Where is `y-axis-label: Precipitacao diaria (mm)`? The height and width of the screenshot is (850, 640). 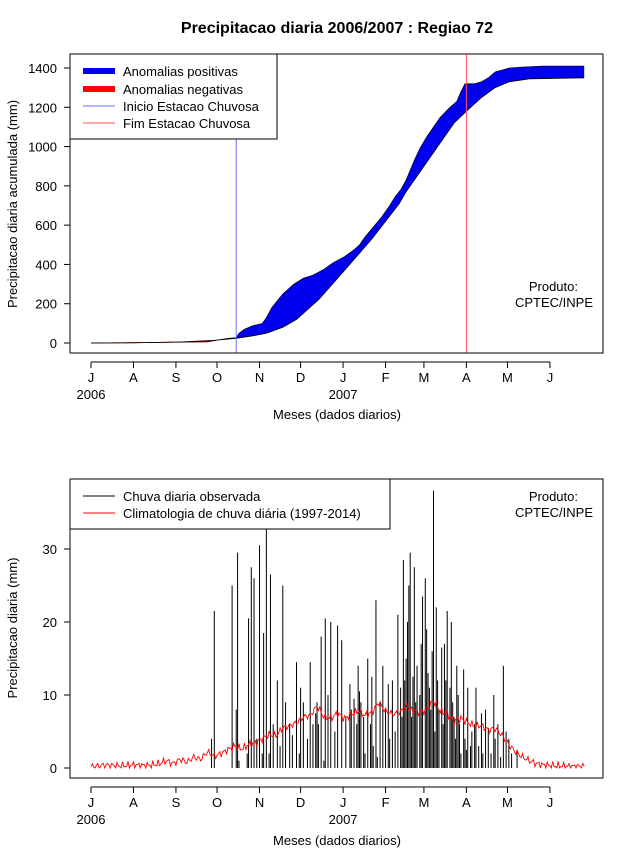
y-axis-label: Precipitacao diaria (mm) is located at coordinates (12, 628).